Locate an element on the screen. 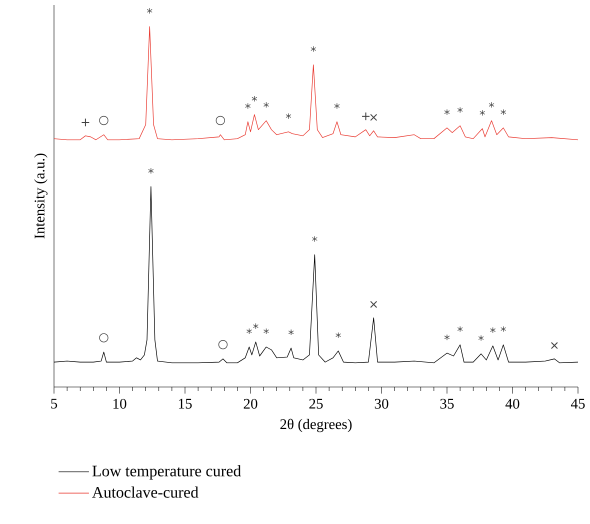  x-tick-label: 20 is located at coordinates (251, 403).